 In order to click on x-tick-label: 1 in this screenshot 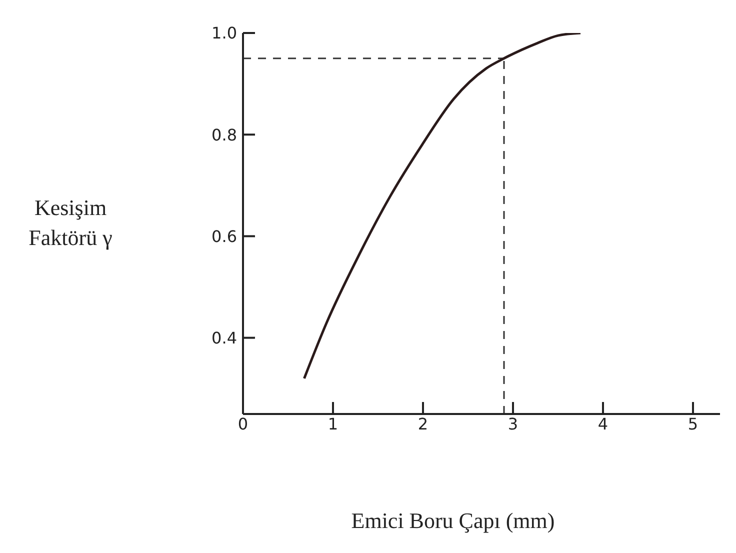, I will do `click(333, 424)`.